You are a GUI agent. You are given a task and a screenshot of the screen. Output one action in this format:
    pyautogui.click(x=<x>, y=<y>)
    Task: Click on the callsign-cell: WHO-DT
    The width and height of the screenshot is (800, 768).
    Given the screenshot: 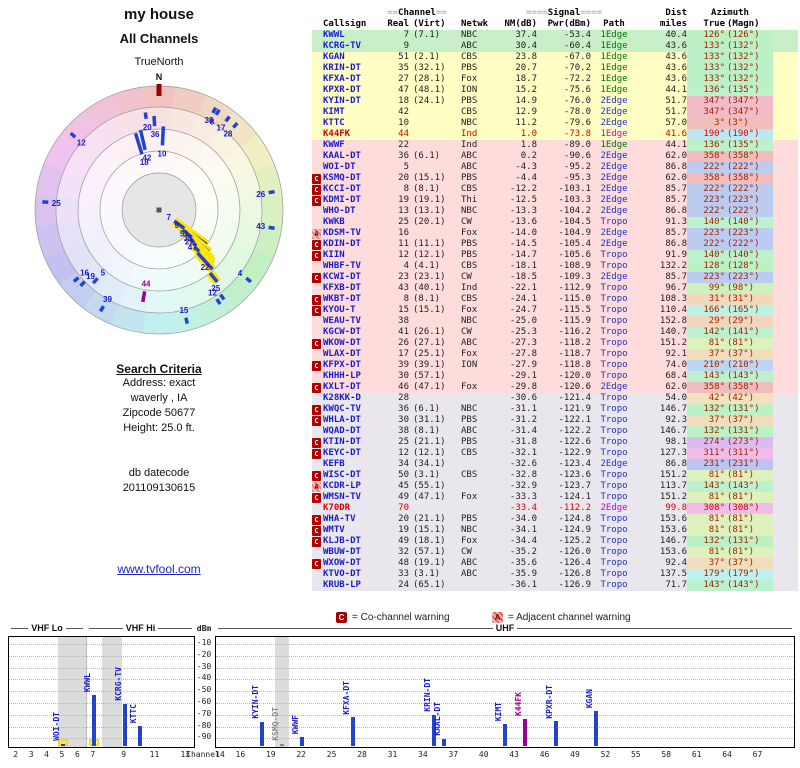 What is the action you would take?
    pyautogui.click(x=339, y=211)
    